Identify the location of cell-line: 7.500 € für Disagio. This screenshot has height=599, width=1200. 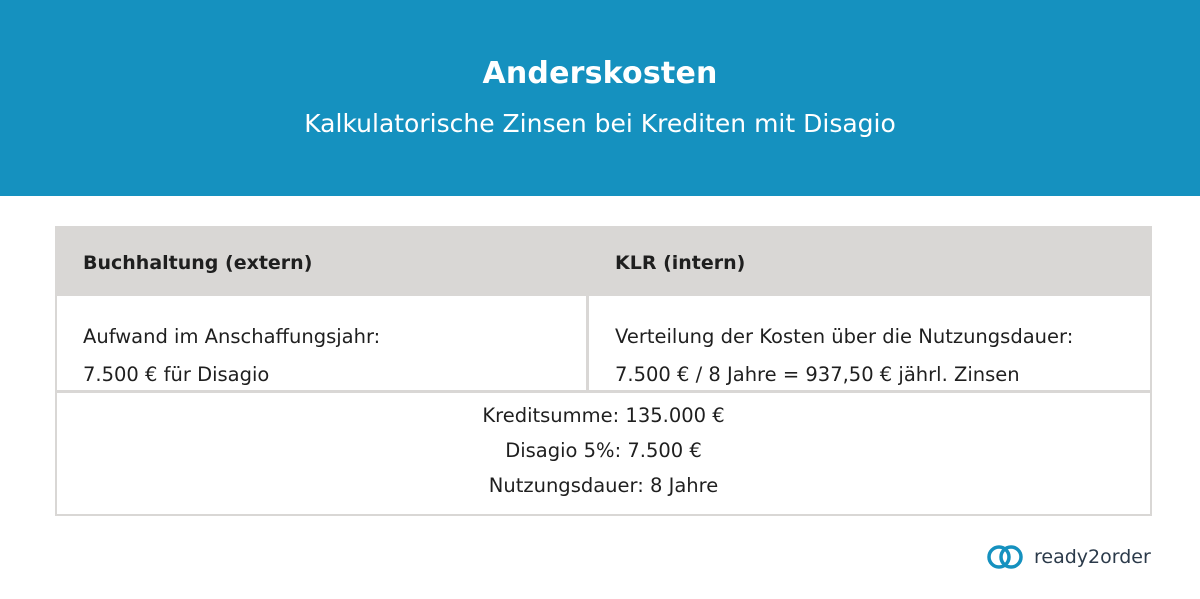
(176, 374).